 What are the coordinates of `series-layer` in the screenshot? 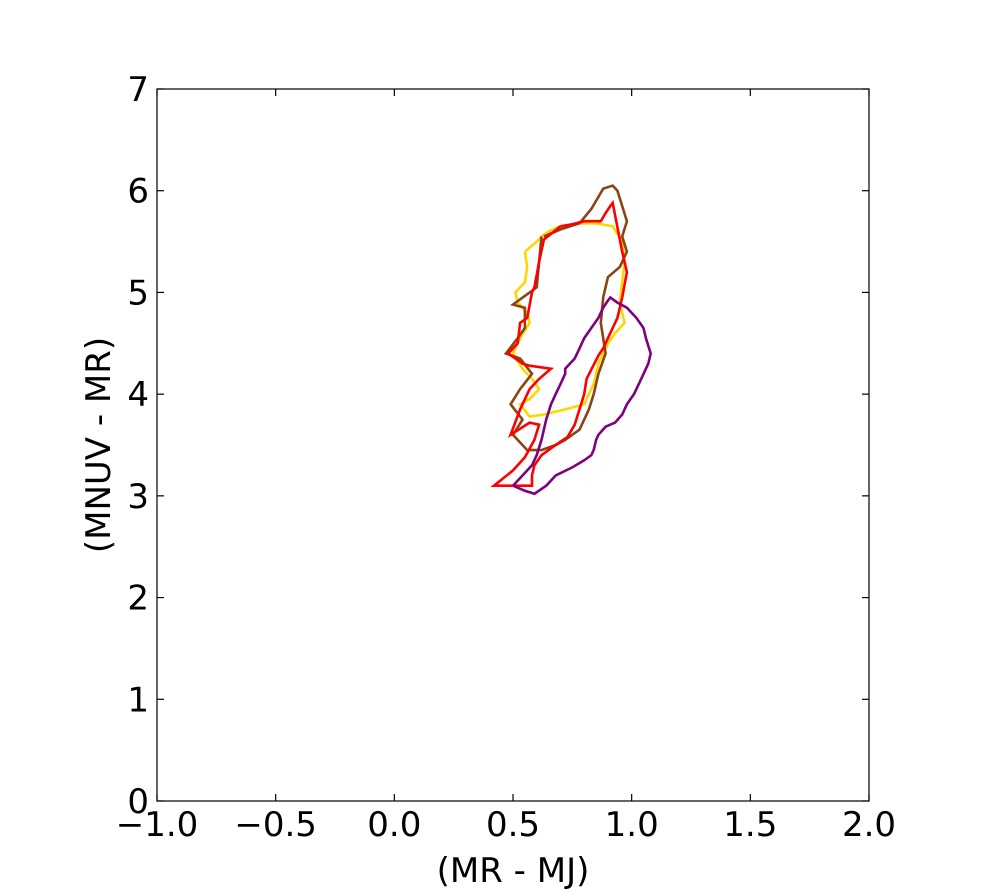 It's located at (571, 340).